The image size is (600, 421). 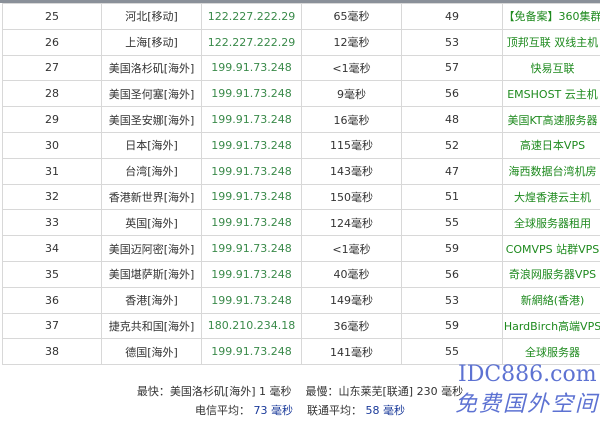 I want to click on table-row: 25 河北[移动] 122.227.222.29 65毫秒 49 【免备案】360集群, so click(x=301, y=16).